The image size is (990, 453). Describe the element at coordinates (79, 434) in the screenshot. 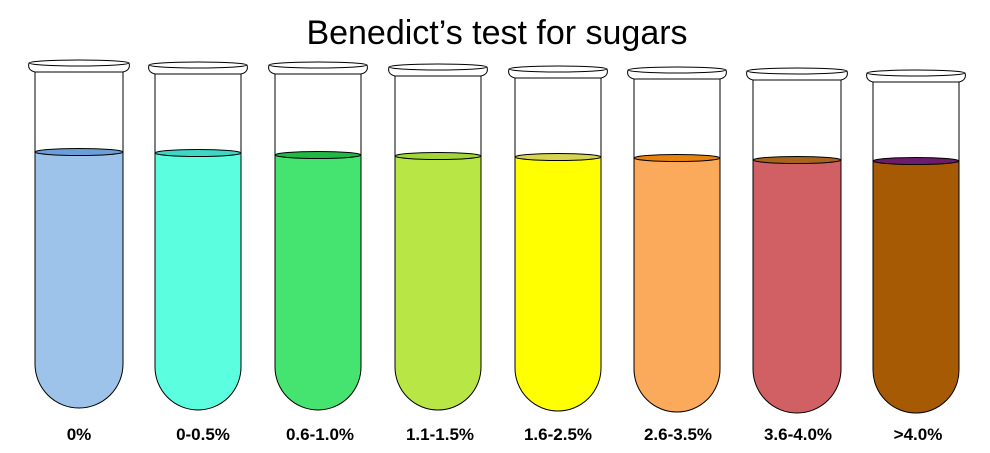

I see `tube-concentration-label: 0%` at that location.